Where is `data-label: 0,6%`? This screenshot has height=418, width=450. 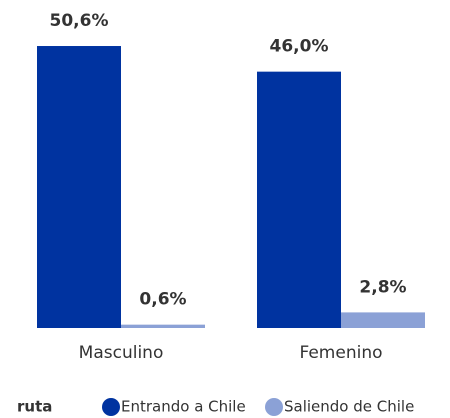 data-label: 0,6% is located at coordinates (162, 300).